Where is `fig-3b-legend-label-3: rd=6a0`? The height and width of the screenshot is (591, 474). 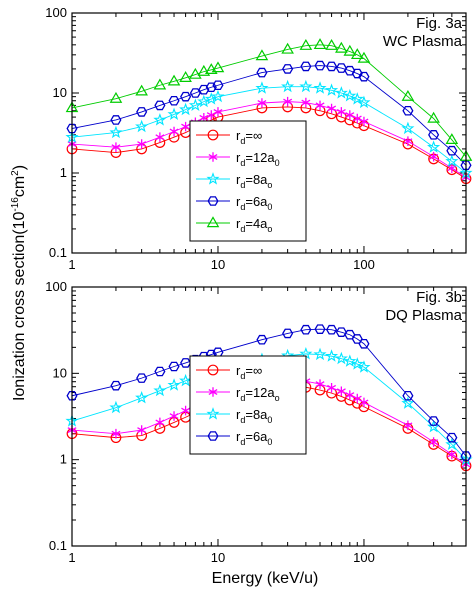 fig-3b-legend-label-3: rd=6a0 is located at coordinates (254, 438).